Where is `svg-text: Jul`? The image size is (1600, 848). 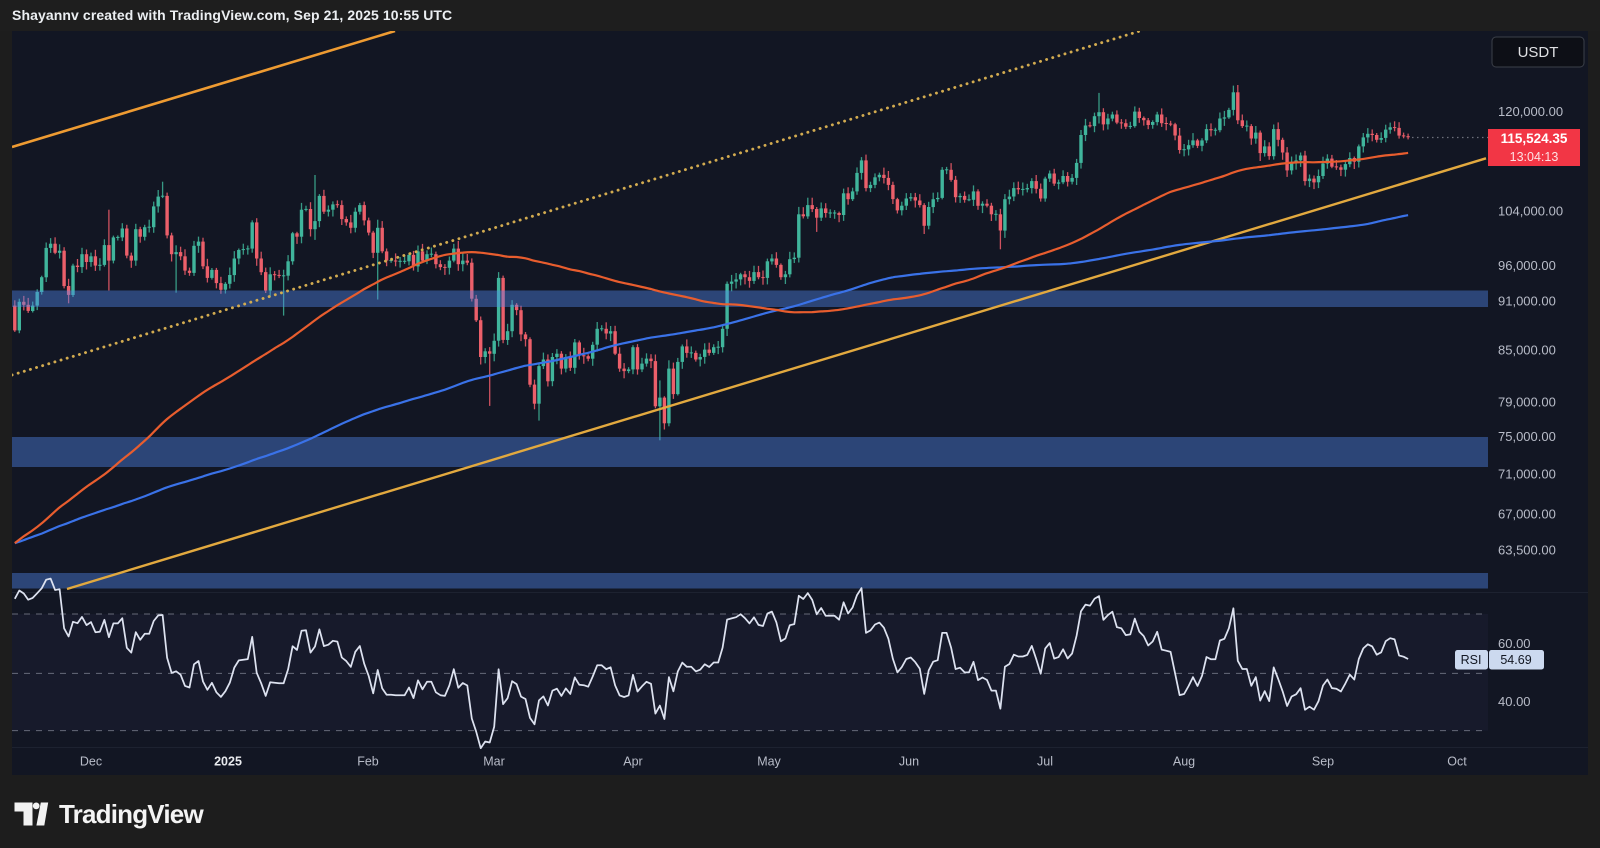 svg-text: Jul is located at coordinates (1045, 762).